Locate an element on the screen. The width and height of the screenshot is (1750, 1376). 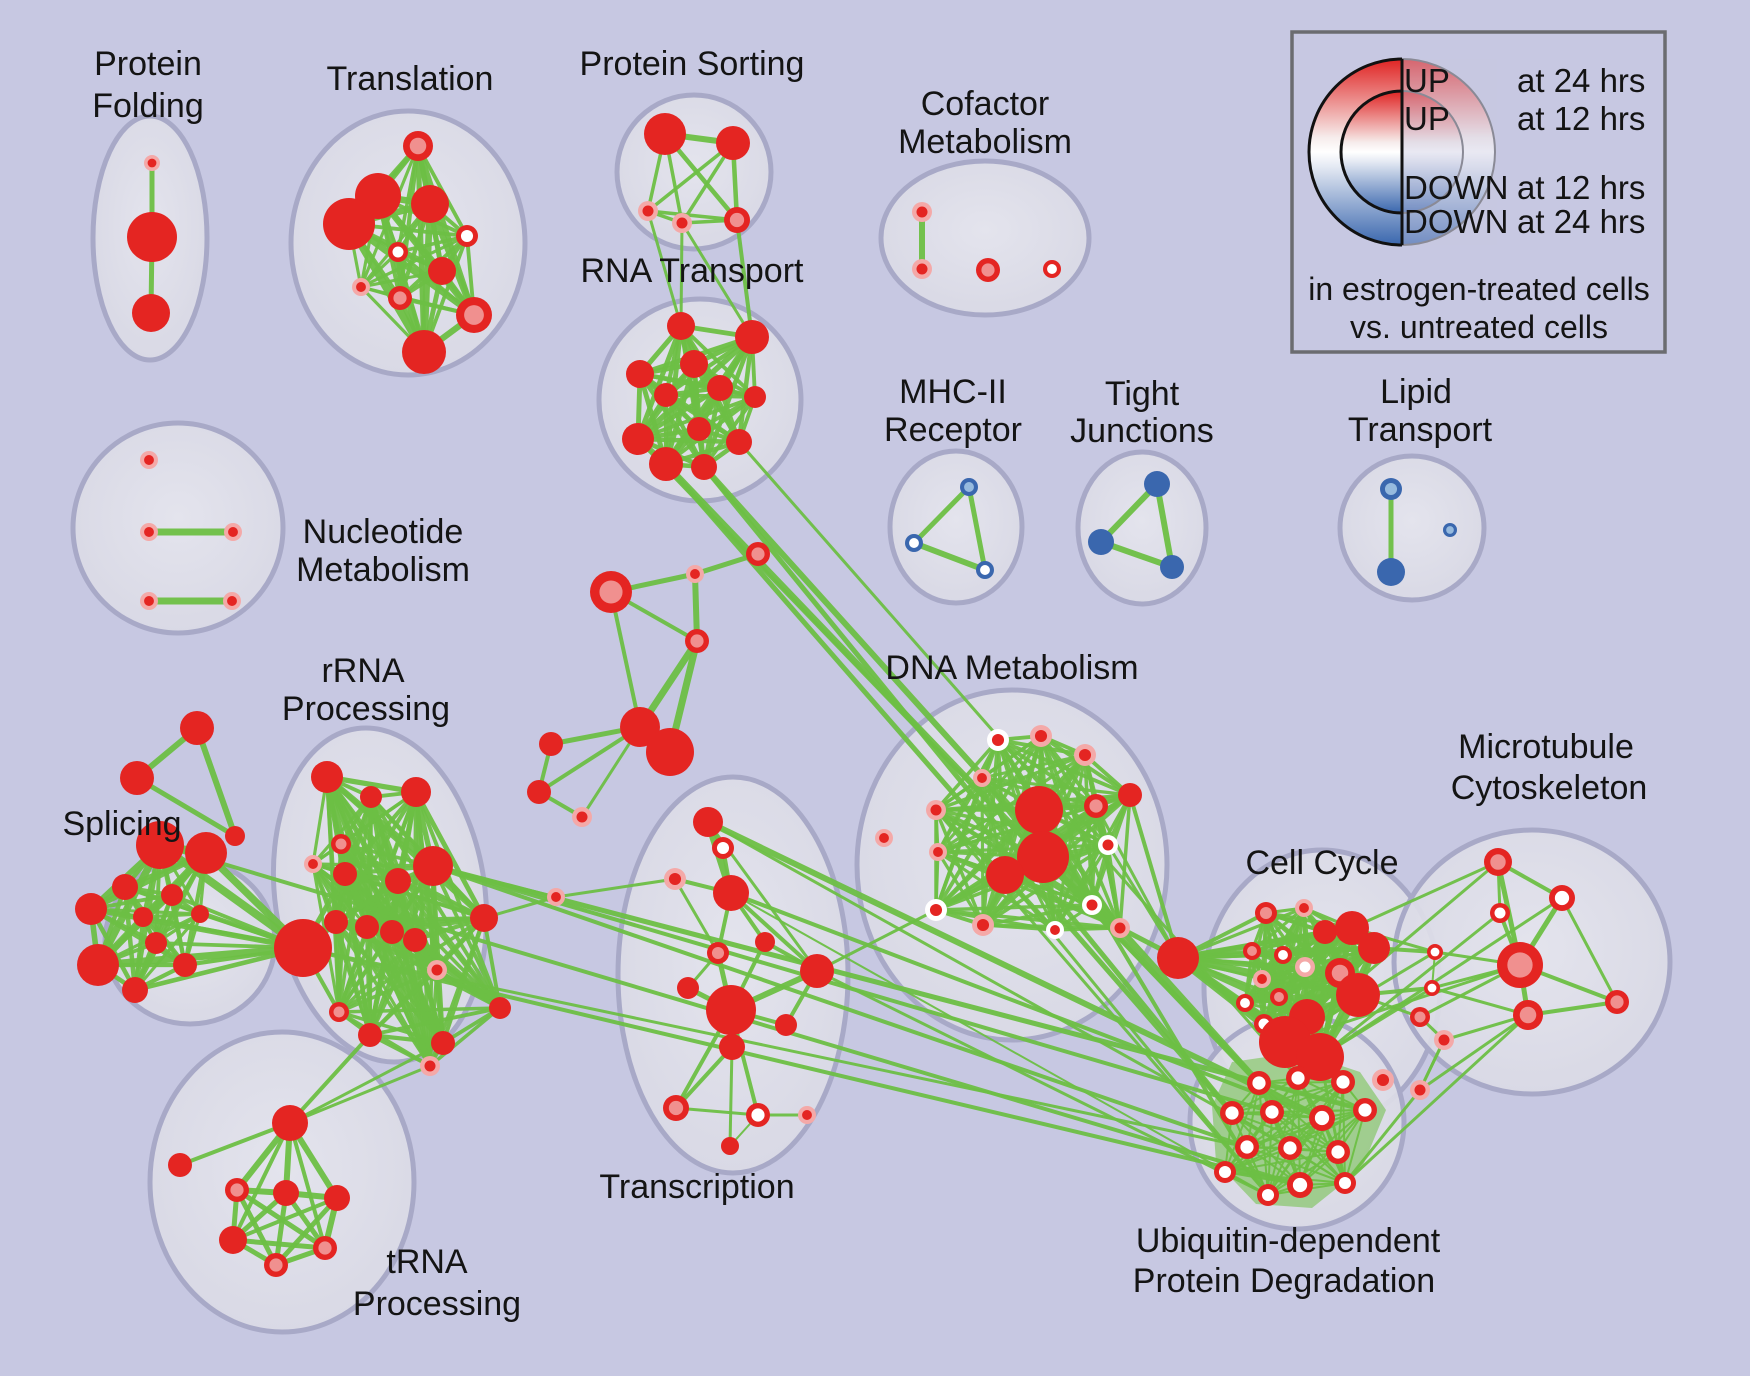
cluster-label-mhc-ii-receptor: MHC-II is located at coordinates (953, 392).